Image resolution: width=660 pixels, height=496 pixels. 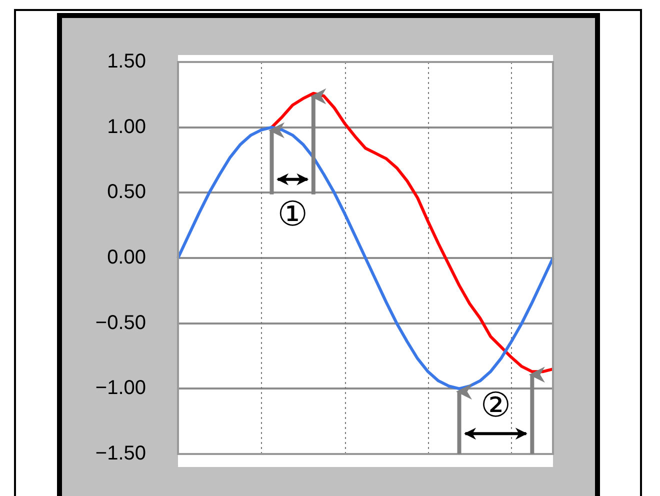 What do you see at coordinates (126, 192) in the screenshot?
I see `y-tick-label: 0.50` at bounding box center [126, 192].